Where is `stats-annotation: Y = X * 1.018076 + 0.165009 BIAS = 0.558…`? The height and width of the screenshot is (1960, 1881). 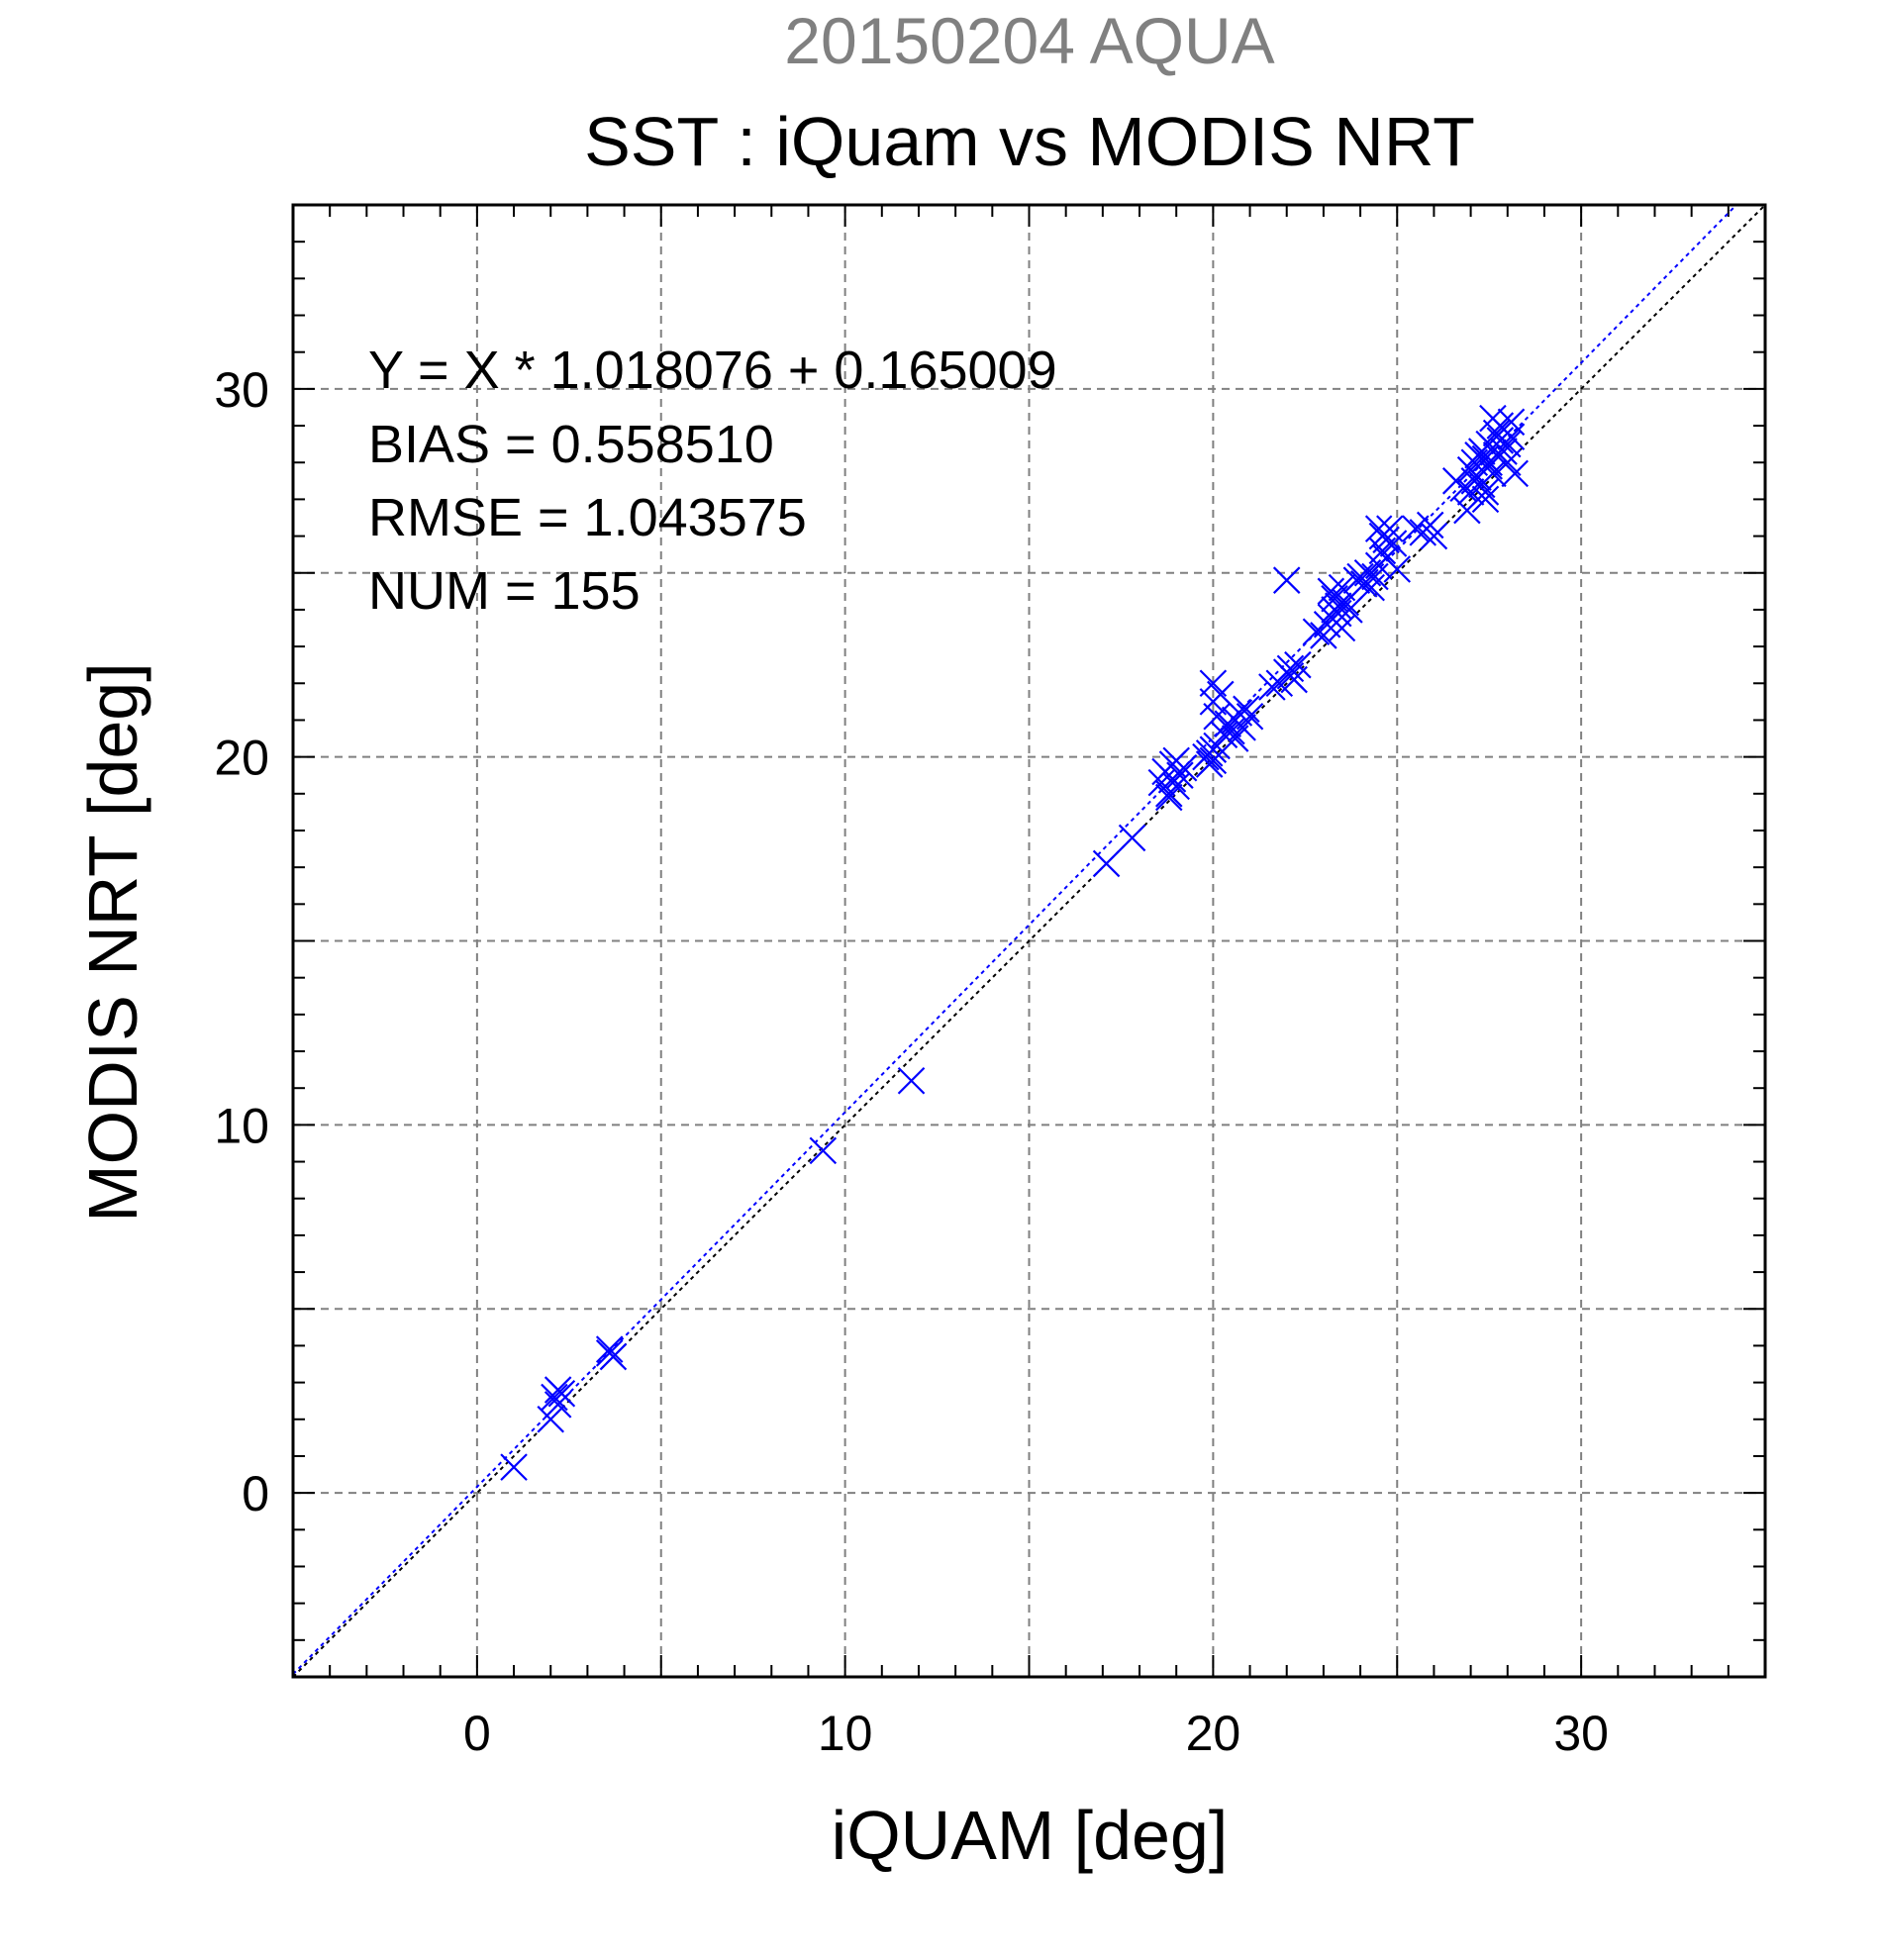 stats-annotation: Y = X * 1.018076 + 0.165009 BIAS = 0.558… is located at coordinates (712, 481).